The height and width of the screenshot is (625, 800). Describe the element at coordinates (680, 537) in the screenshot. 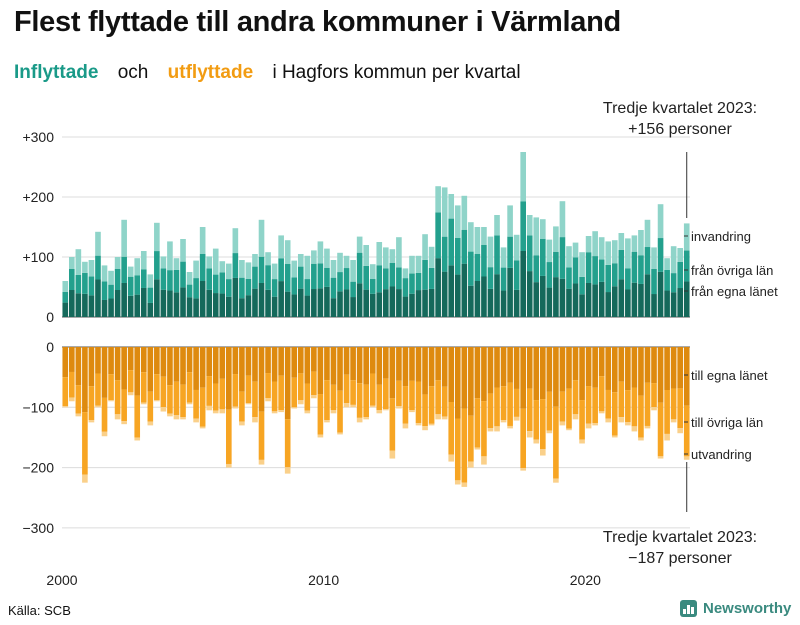

I see `annotation-bottom-line1: Tredje kvartalet 2023:` at that location.